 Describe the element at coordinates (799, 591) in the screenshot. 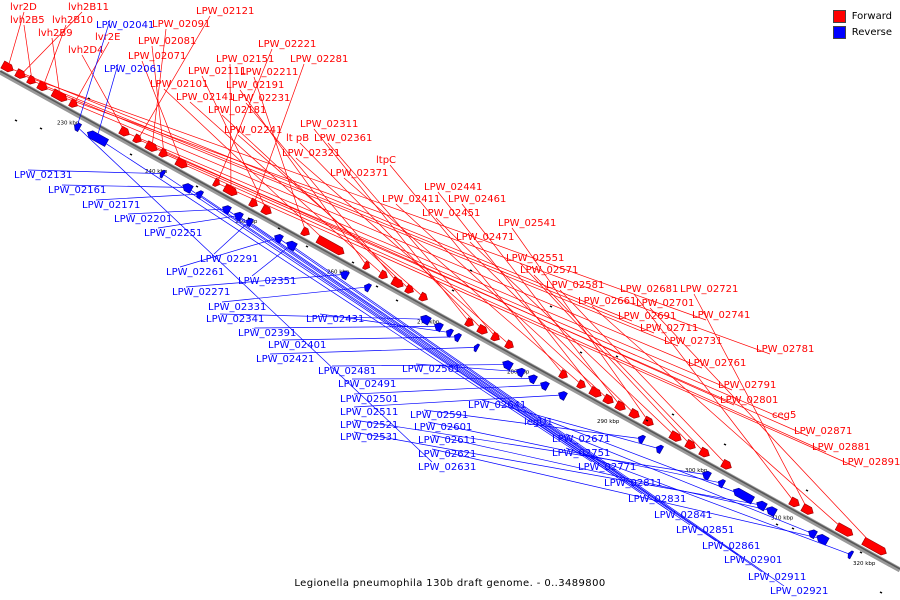

I see `reverse-gene-label: LPW_02921` at that location.